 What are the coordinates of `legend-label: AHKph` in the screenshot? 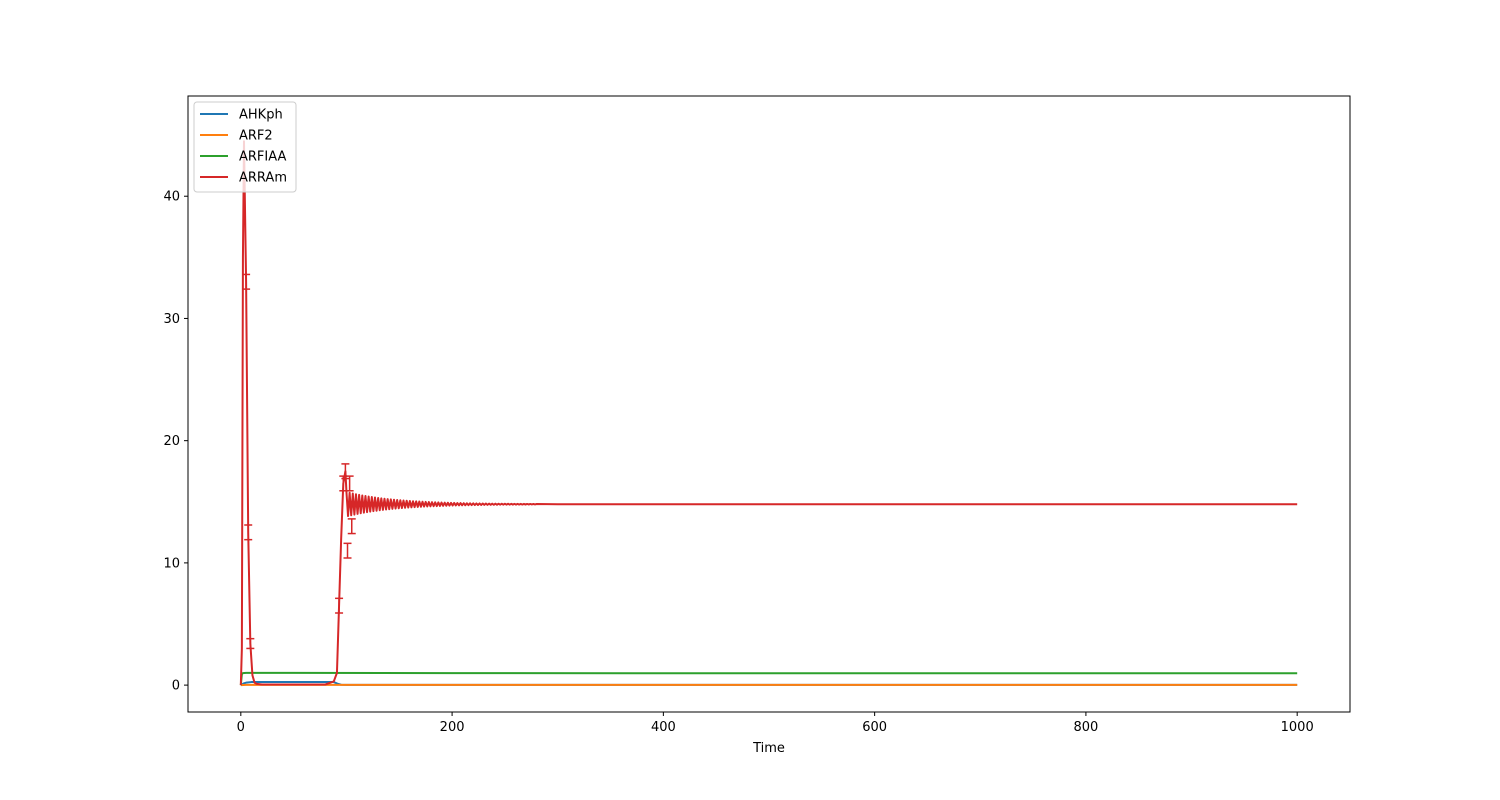 It's located at (261, 115).